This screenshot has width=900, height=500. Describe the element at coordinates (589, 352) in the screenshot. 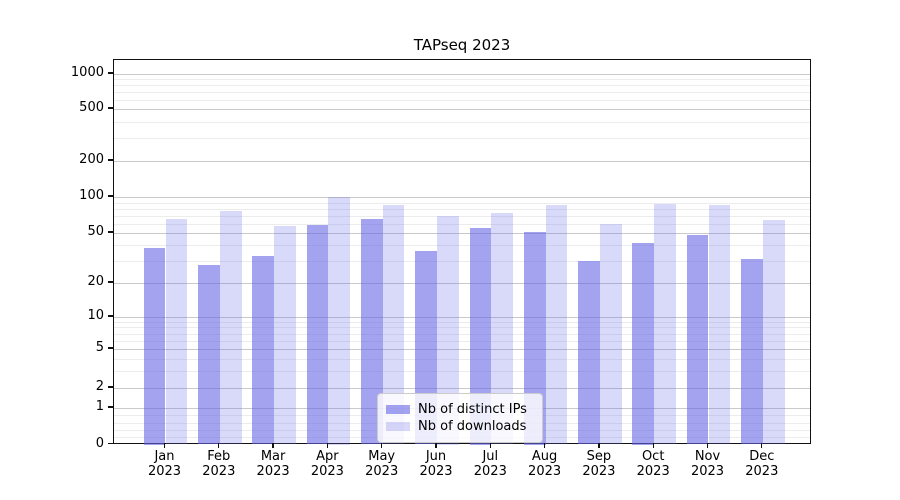

I see `bar-distinct-ips-sep` at that location.